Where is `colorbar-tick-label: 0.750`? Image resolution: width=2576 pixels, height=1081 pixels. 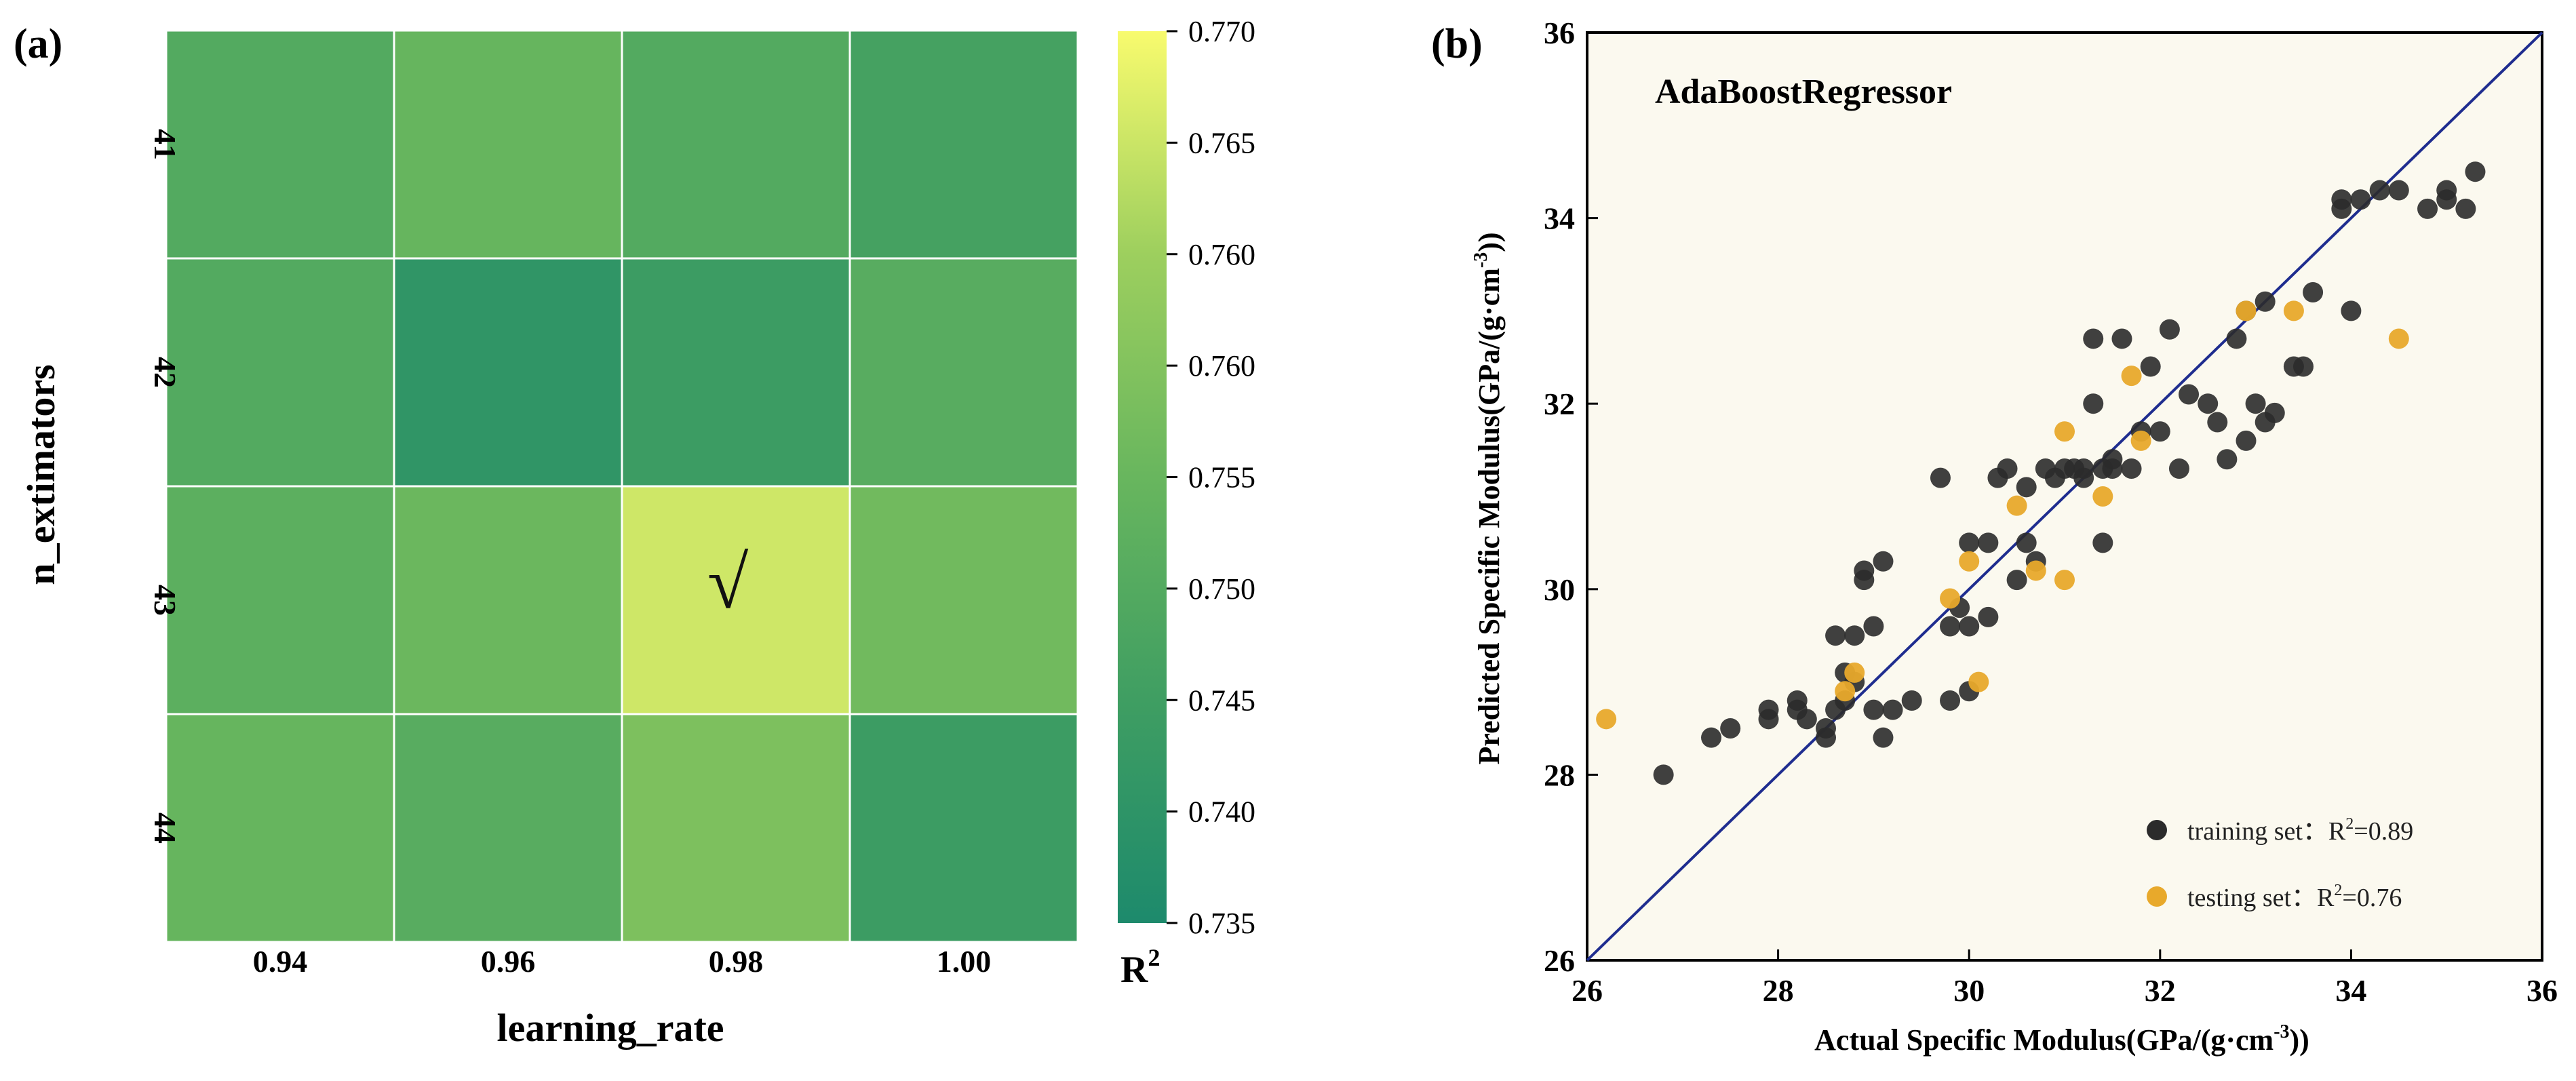 colorbar-tick-label: 0.750 is located at coordinates (1221, 589).